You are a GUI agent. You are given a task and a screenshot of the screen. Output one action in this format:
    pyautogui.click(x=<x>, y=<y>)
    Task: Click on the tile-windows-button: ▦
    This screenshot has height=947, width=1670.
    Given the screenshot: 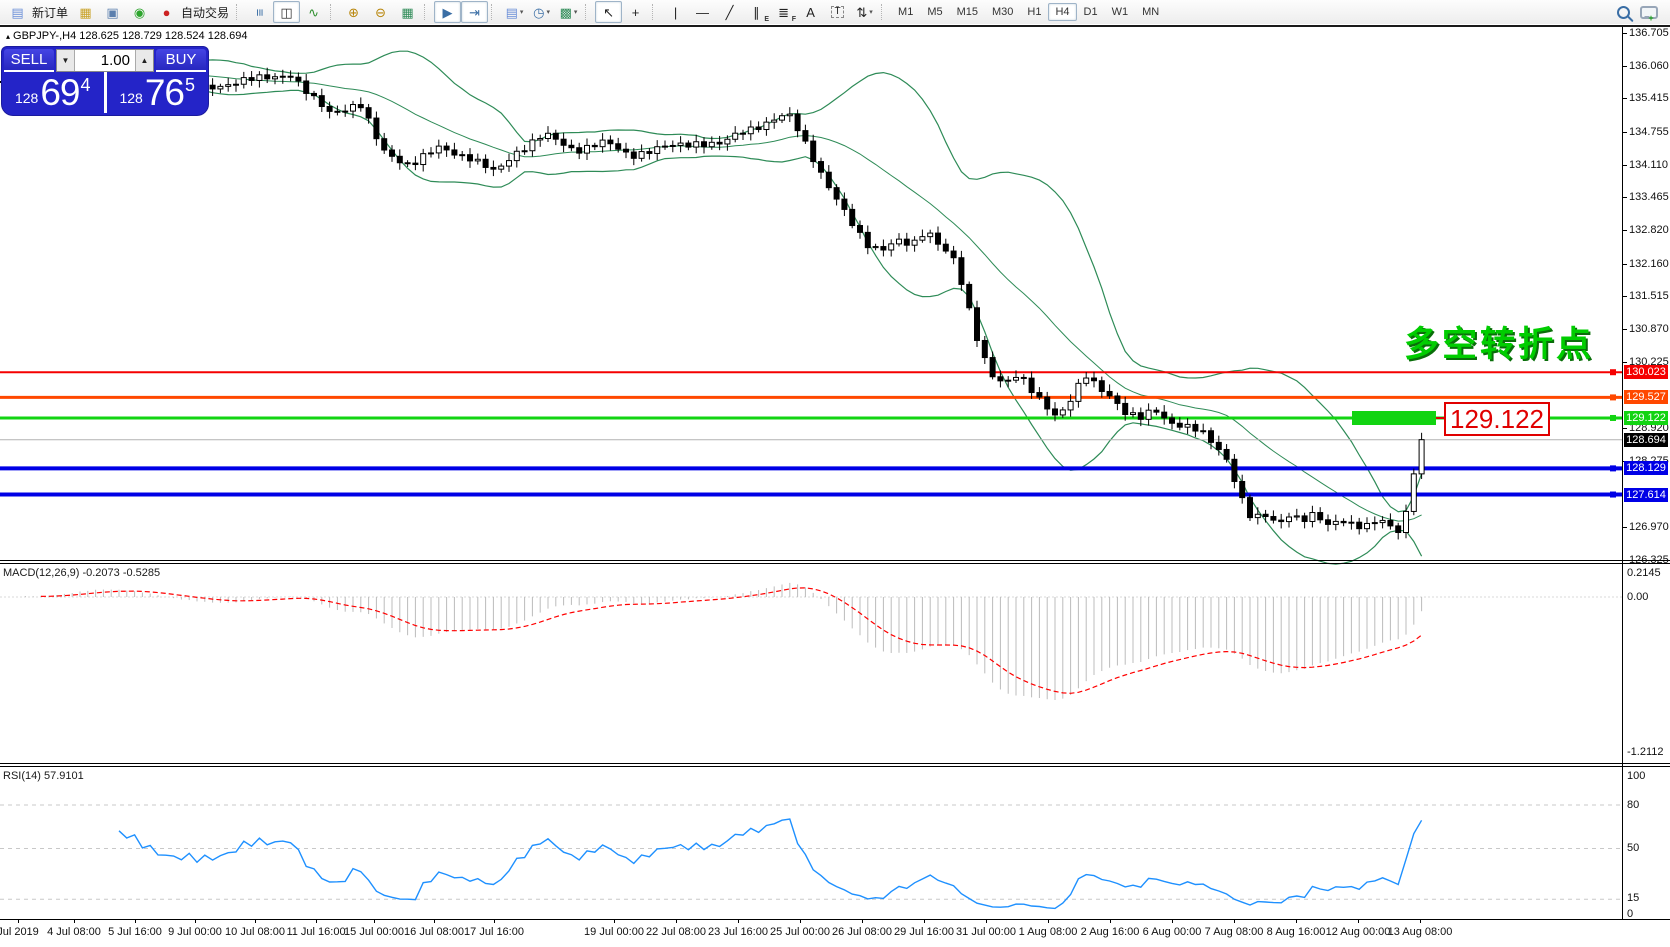 What is the action you would take?
    pyautogui.click(x=407, y=12)
    